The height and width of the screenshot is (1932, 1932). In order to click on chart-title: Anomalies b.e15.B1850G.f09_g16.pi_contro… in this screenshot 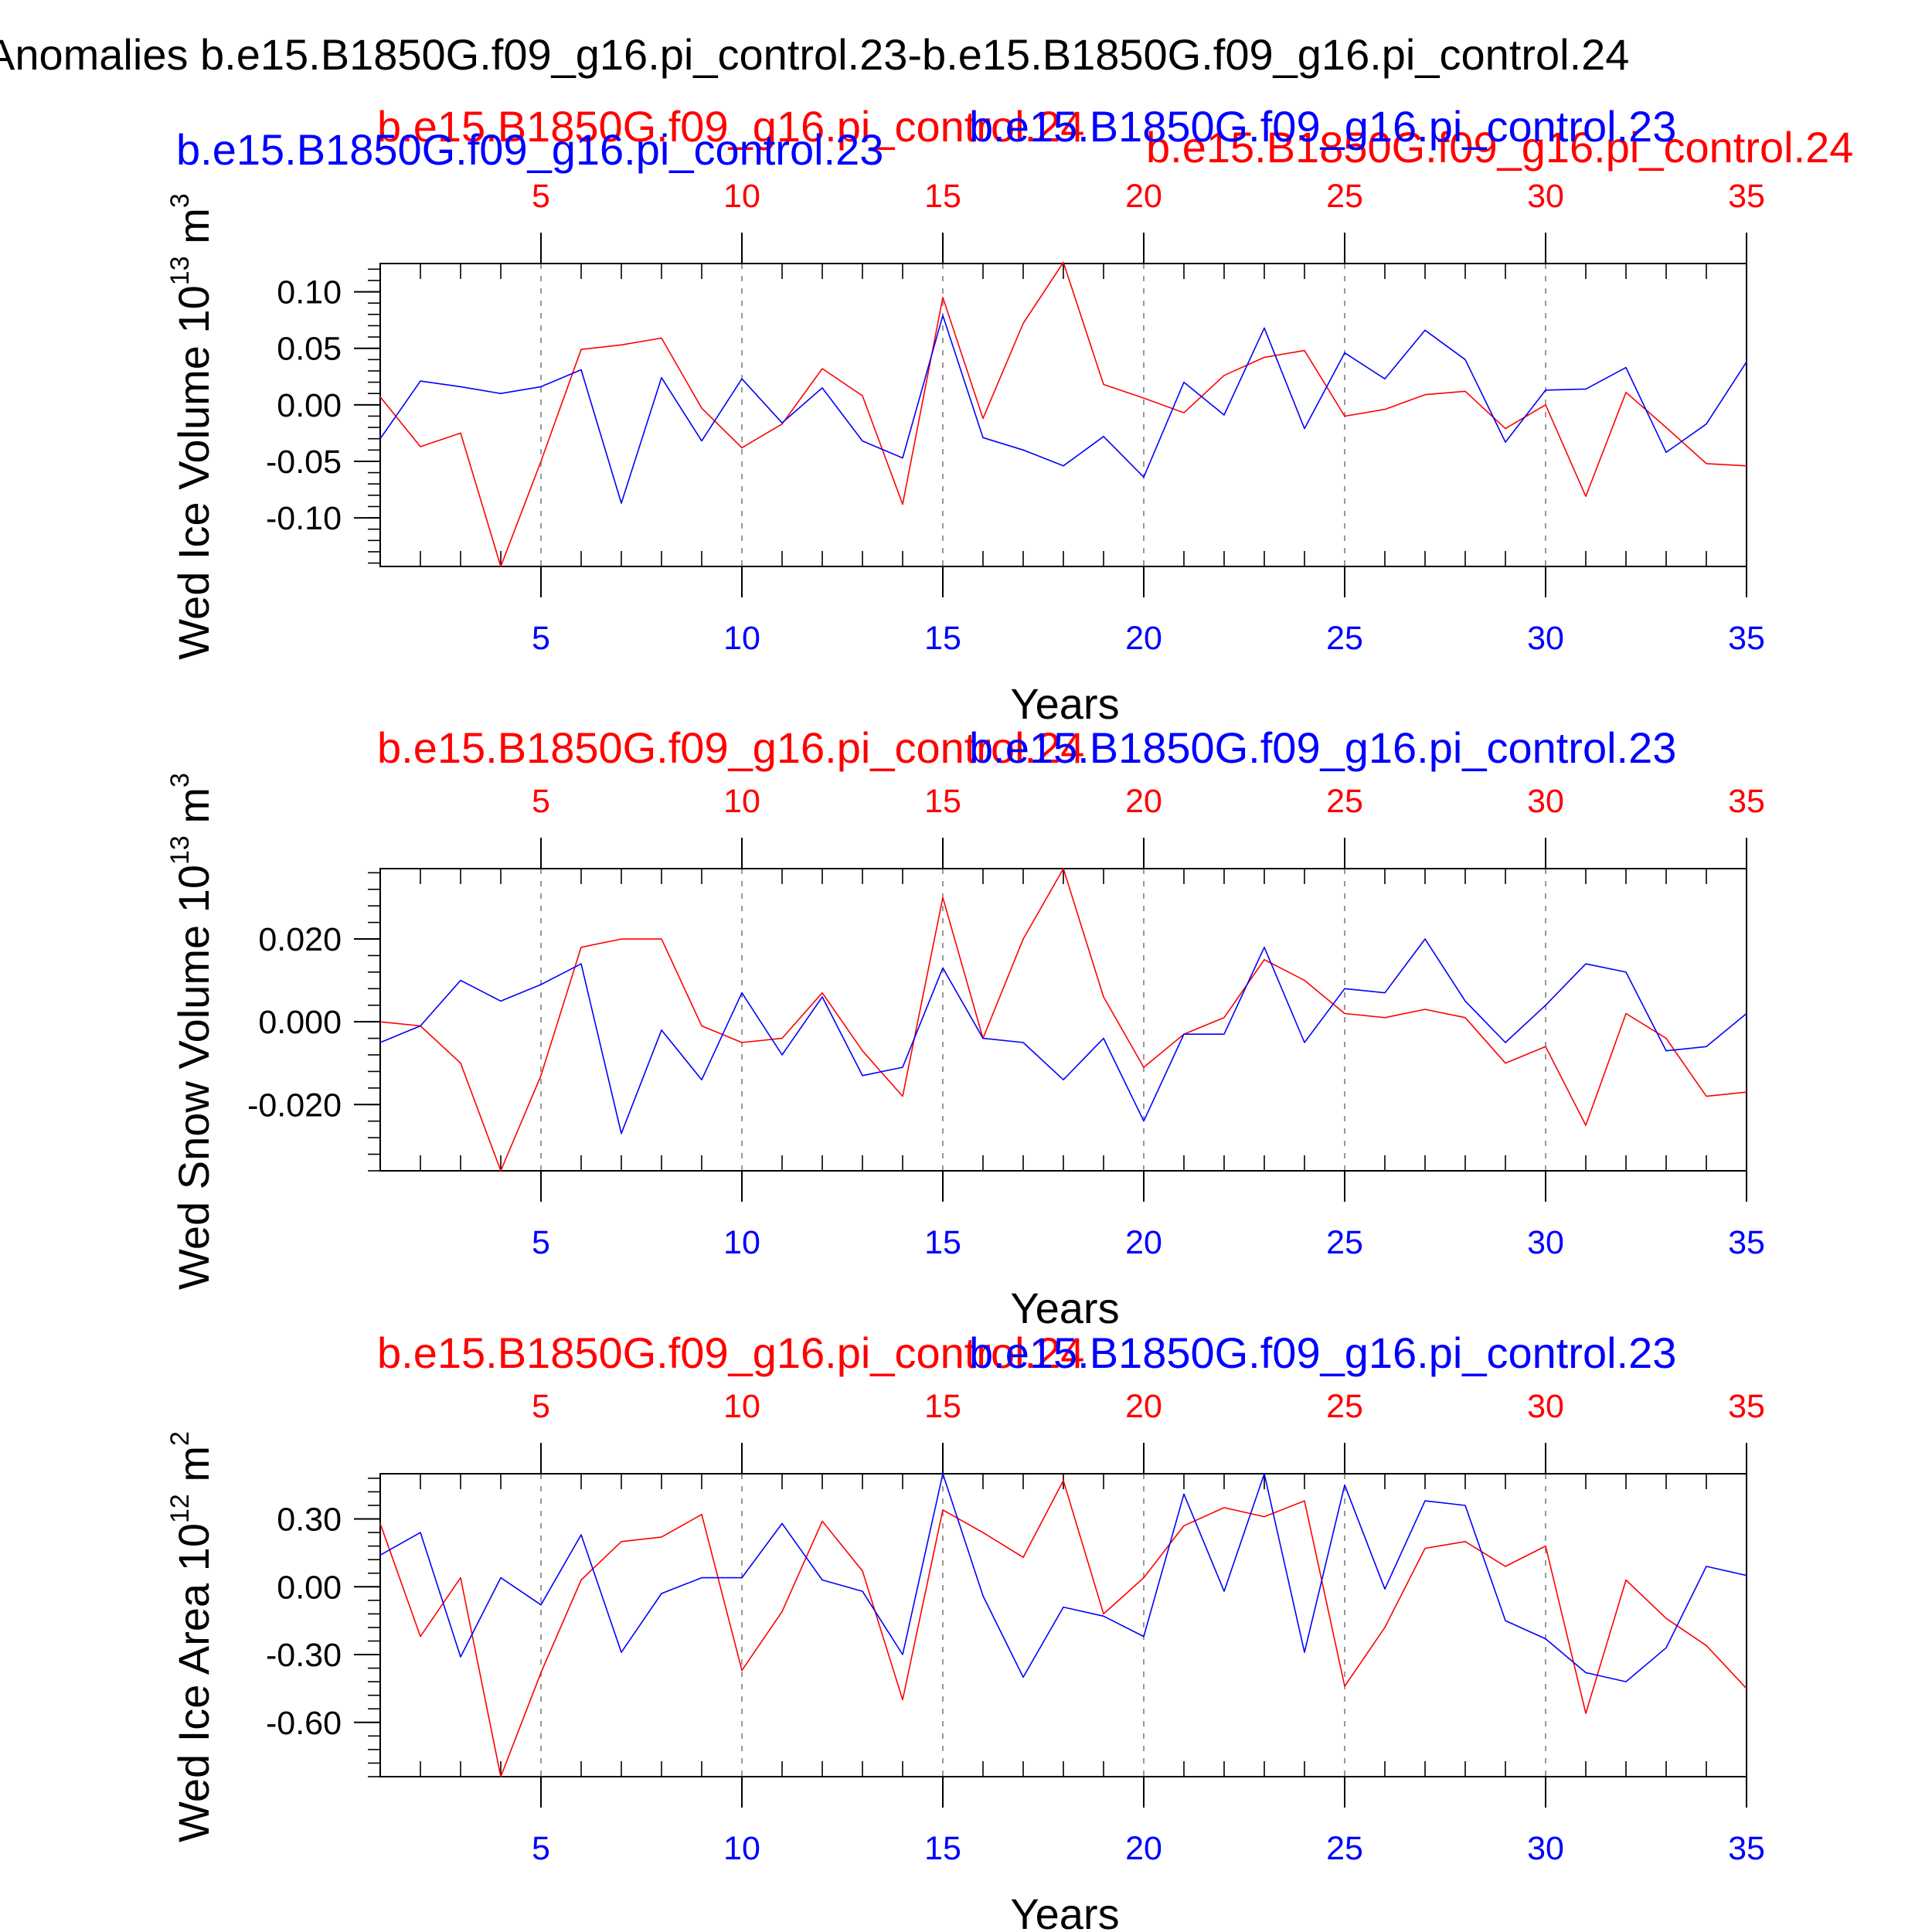, I will do `click(814, 54)`.